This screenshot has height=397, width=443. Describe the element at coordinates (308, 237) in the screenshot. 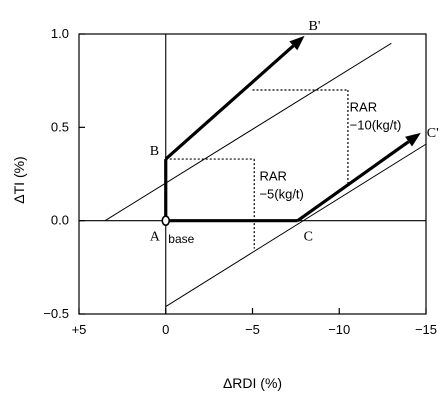

I see `point-label-c: C` at that location.